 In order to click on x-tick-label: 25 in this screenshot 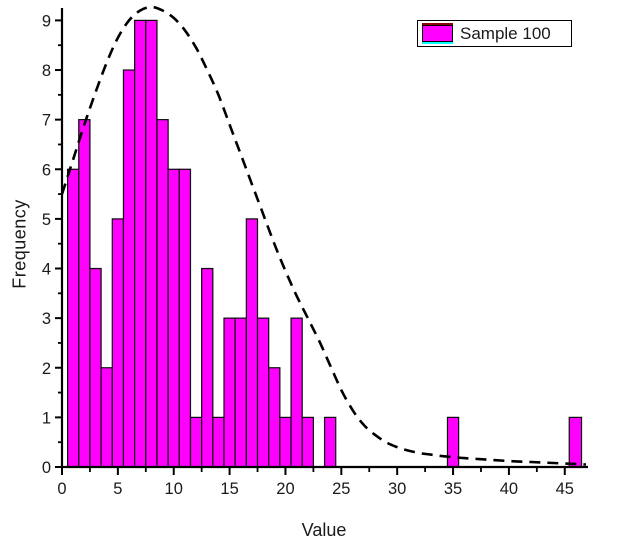, I will do `click(341, 489)`.